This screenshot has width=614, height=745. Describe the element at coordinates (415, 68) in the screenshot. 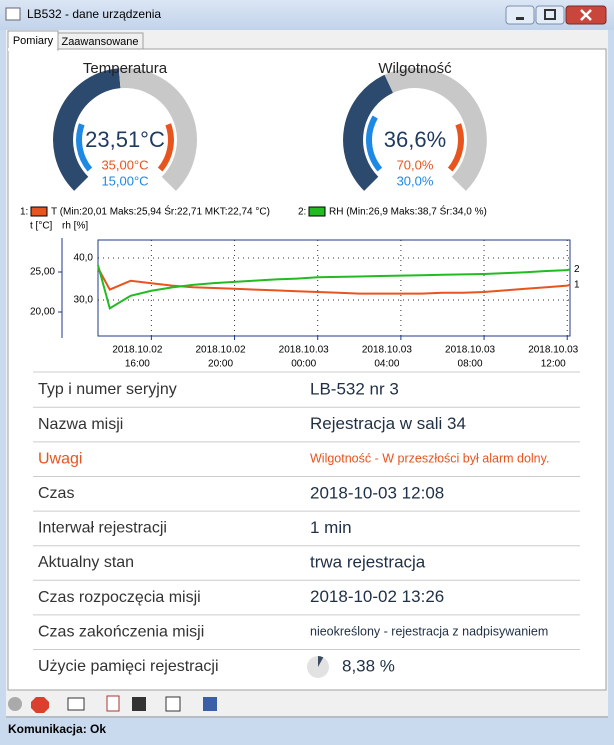

I see `gauge-title: Wilgotność` at that location.